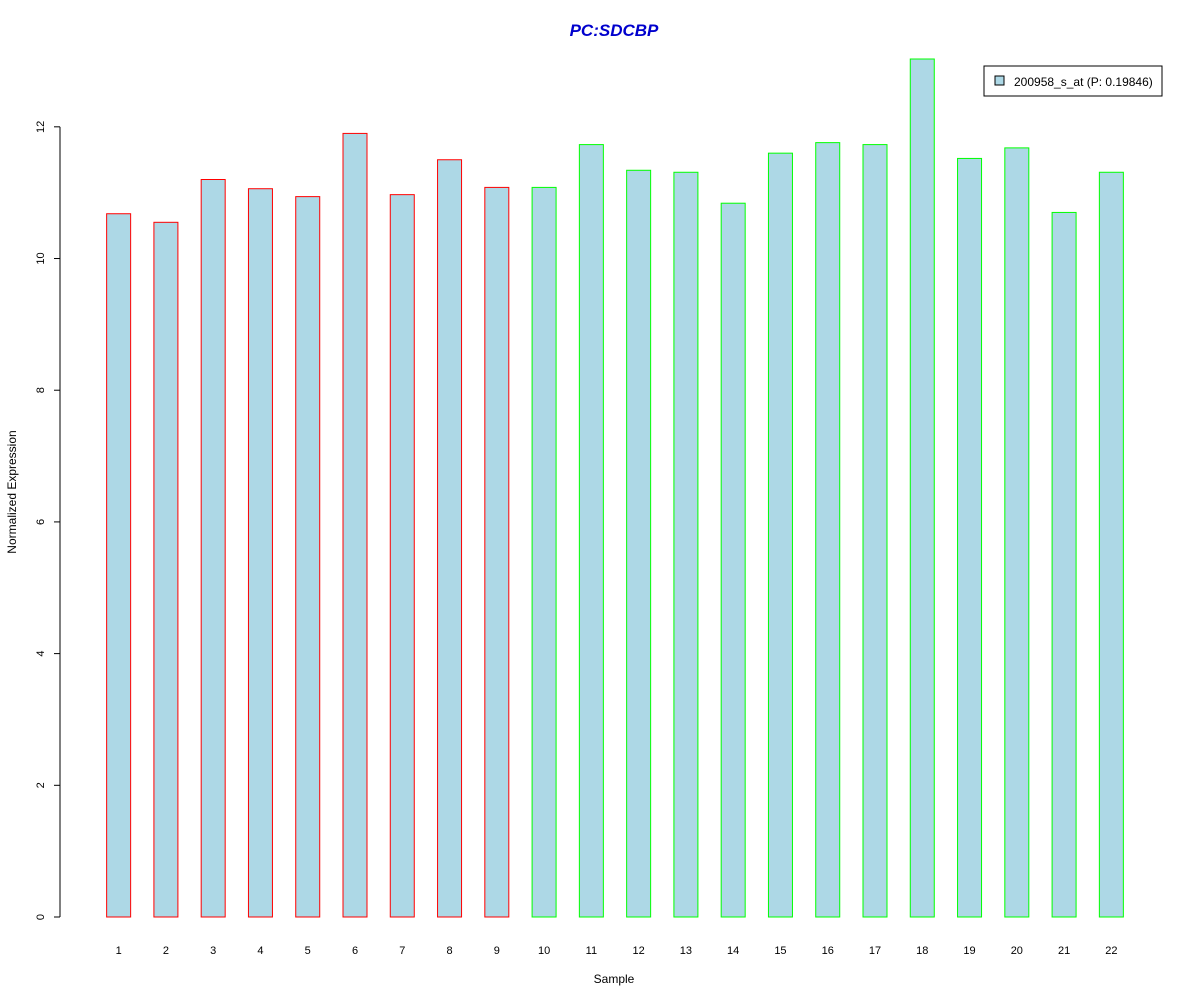  I want to click on x-tick-label-2: 2, so click(166, 951).